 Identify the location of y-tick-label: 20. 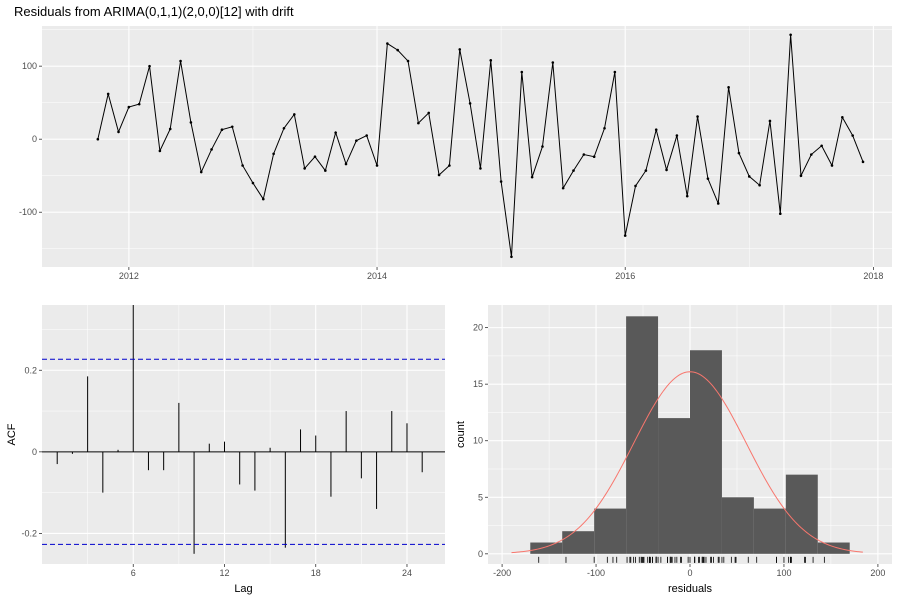
(478, 328).